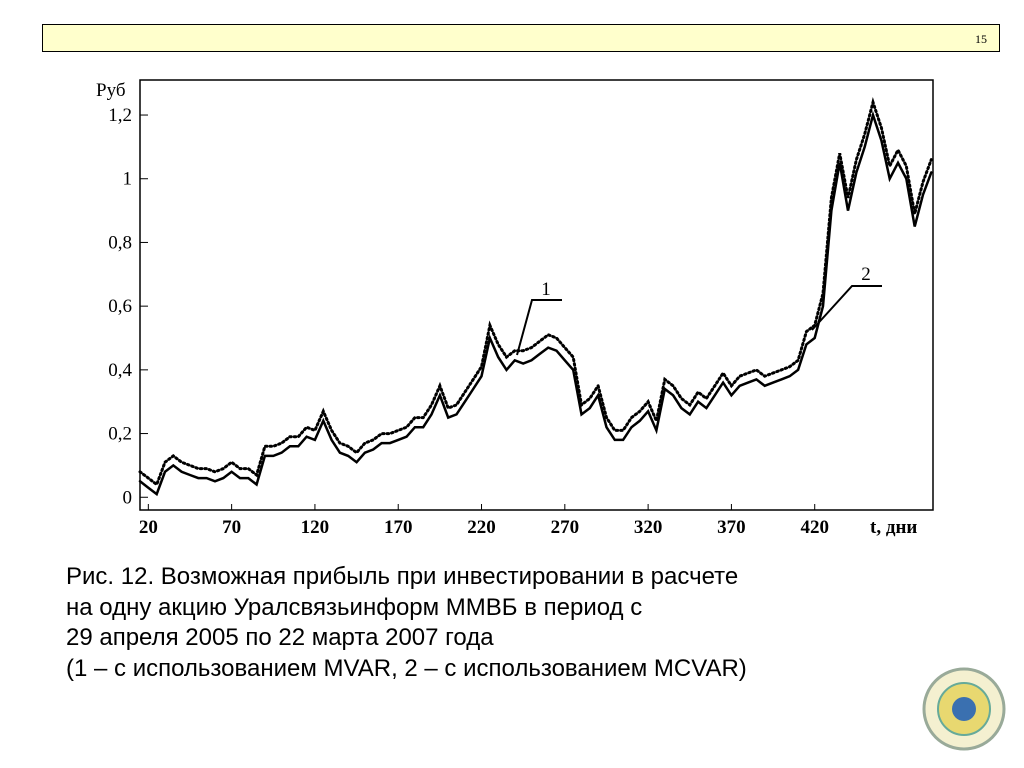 The width and height of the screenshot is (1024, 768). Describe the element at coordinates (120, 306) in the screenshot. I see `y-tick-label: 0,6` at that location.